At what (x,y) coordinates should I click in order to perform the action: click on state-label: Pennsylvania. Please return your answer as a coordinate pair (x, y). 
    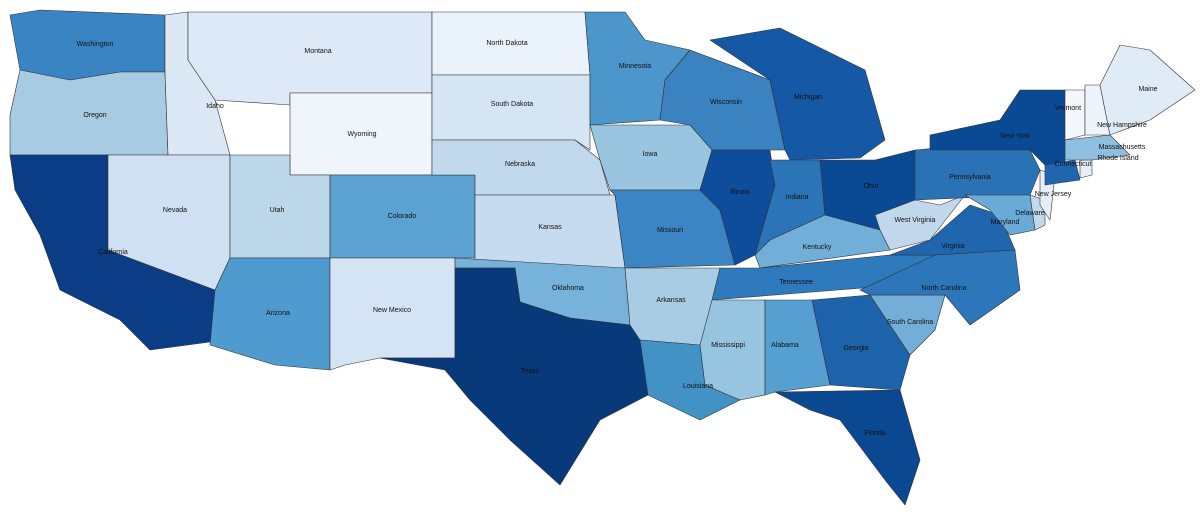
    Looking at the image, I should click on (970, 177).